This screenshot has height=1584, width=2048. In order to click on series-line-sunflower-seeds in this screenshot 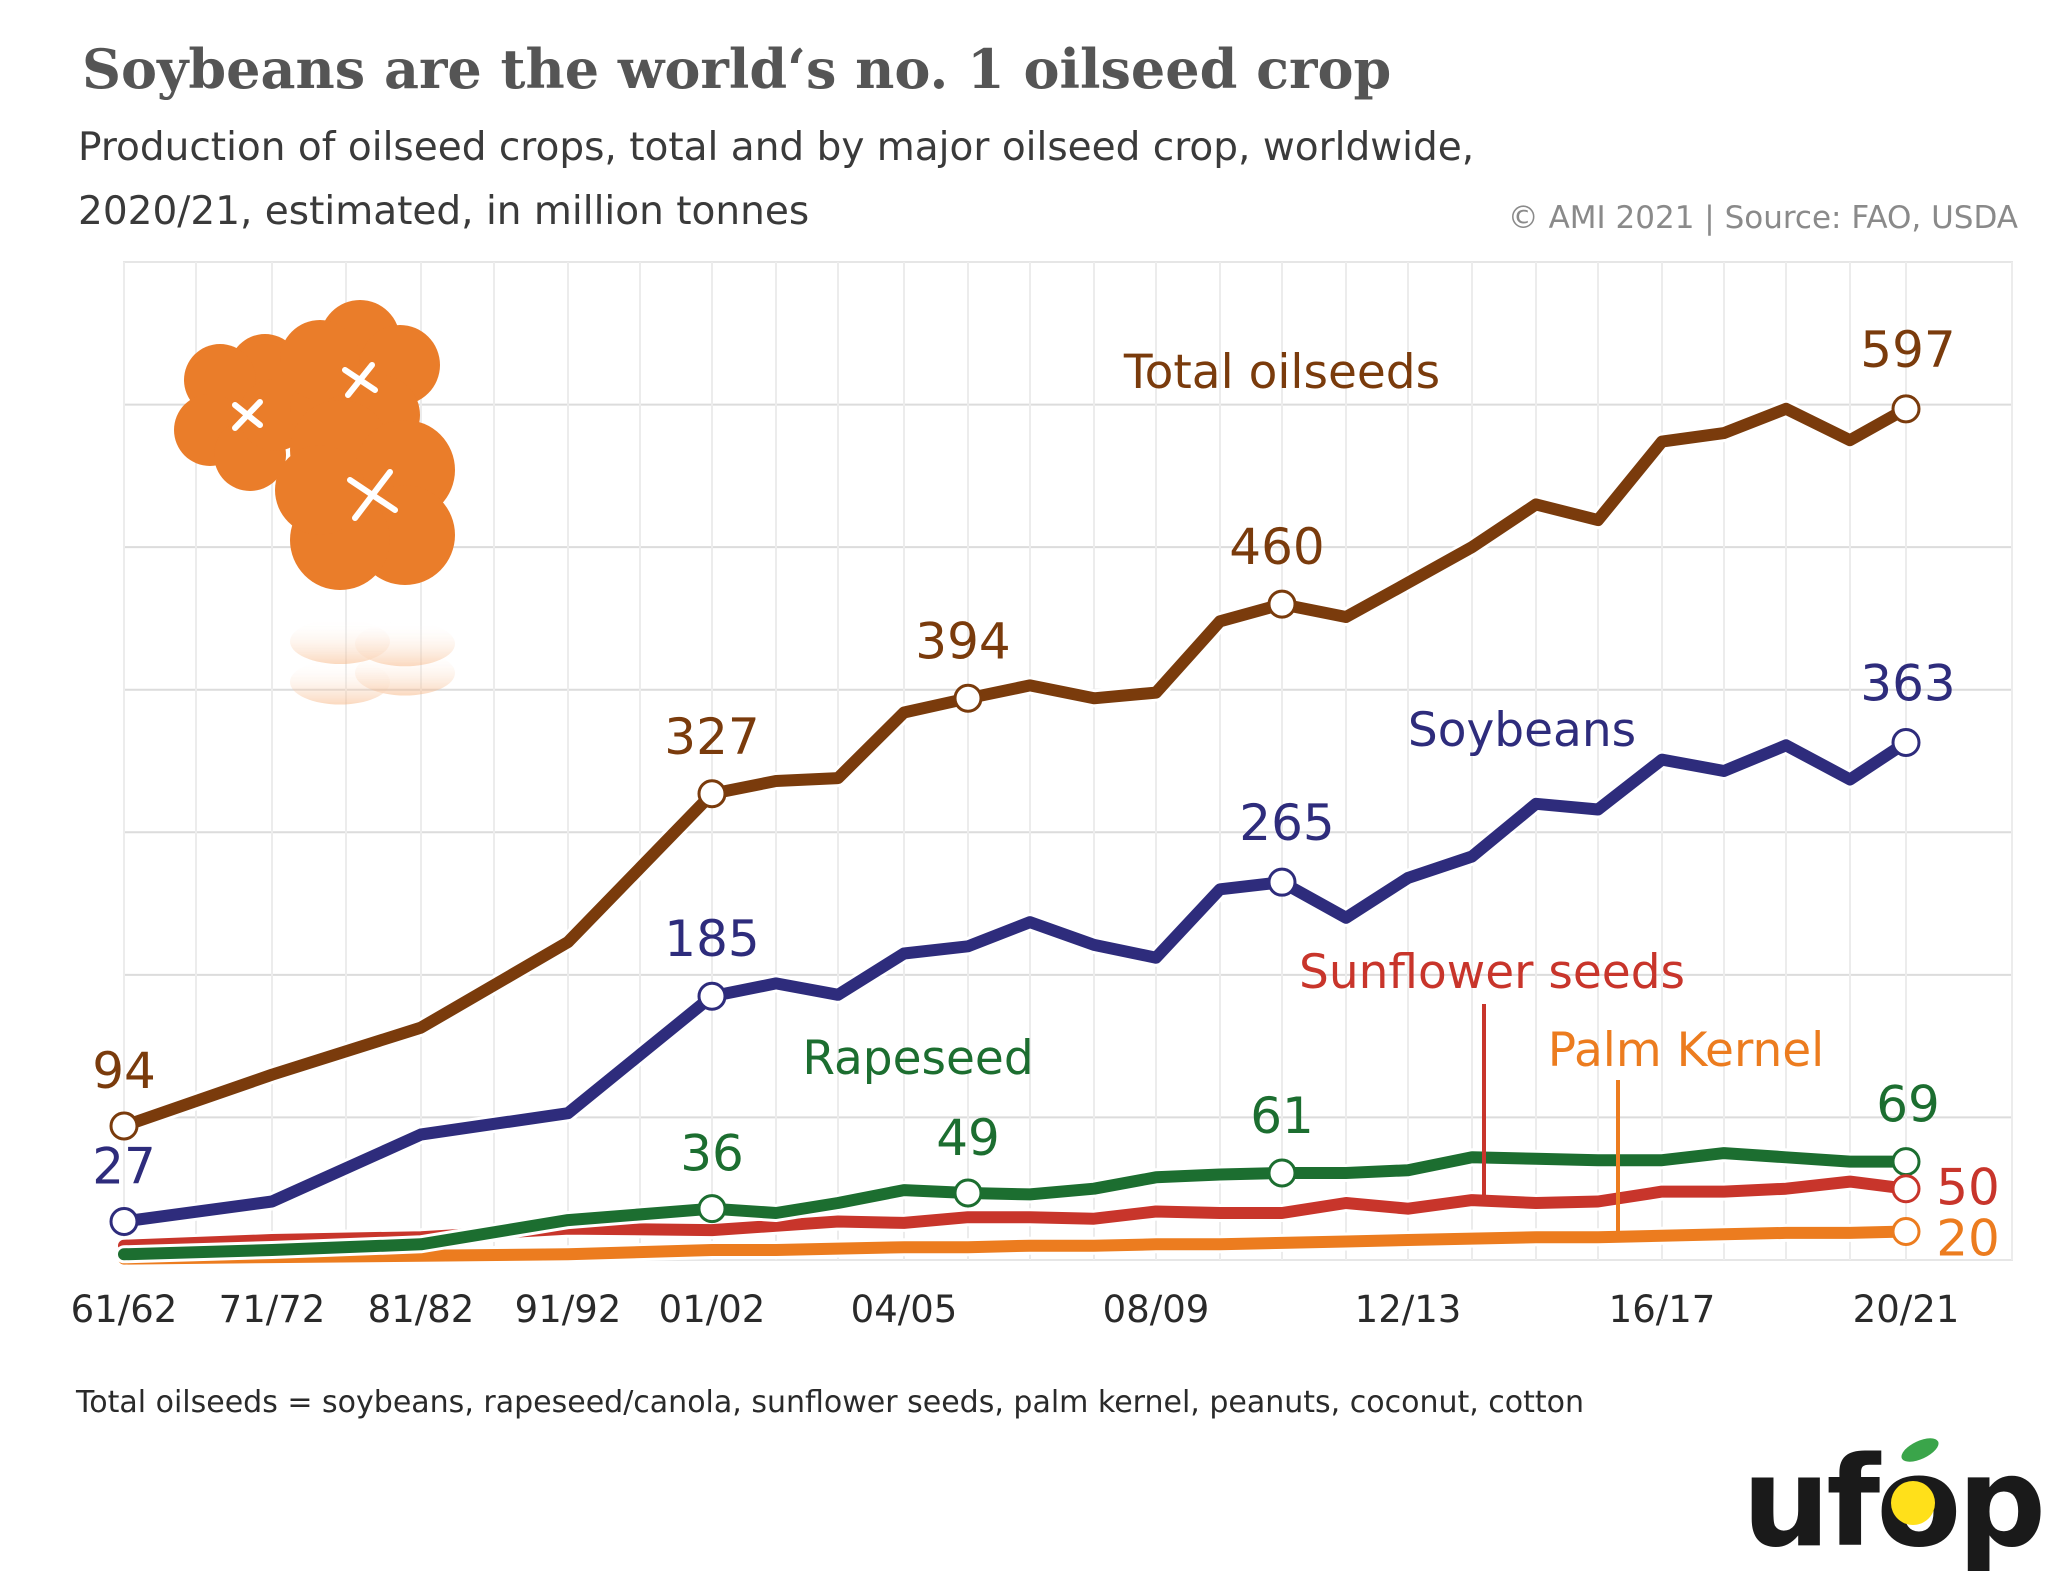, I will do `click(1015, 1213)`.